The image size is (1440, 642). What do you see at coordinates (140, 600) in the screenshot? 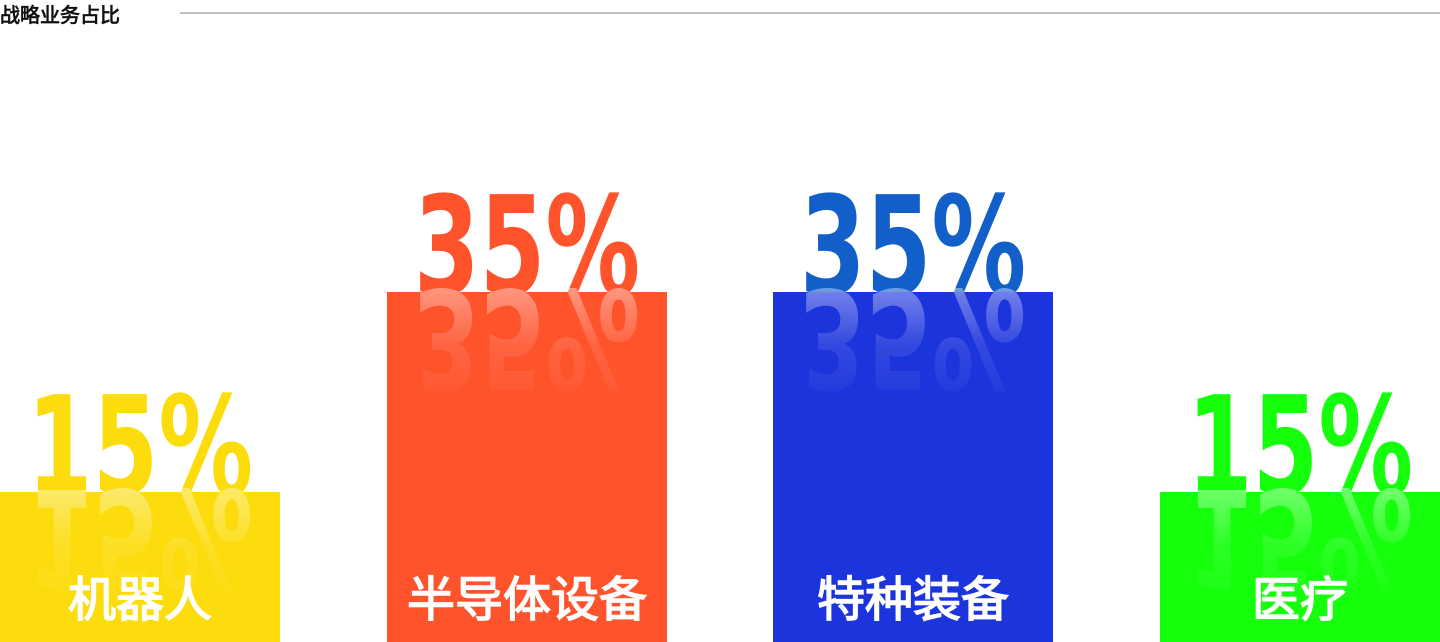
I see `category-label: 机器人` at bounding box center [140, 600].